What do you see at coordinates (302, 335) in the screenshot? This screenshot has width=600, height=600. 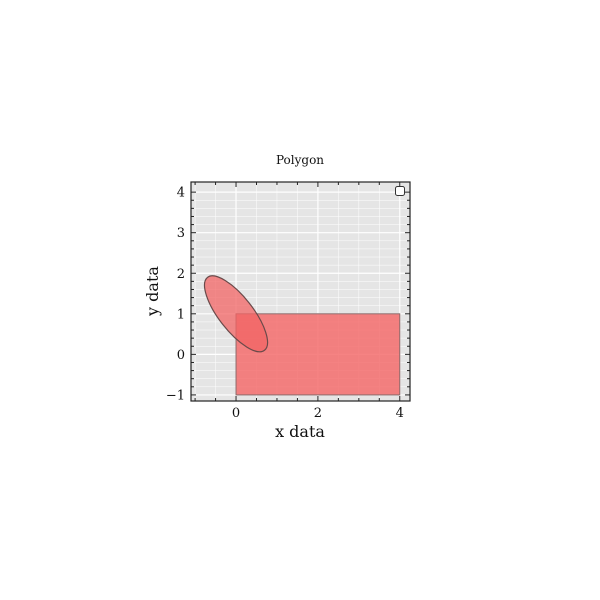 I see `shapes-layer` at bounding box center [302, 335].